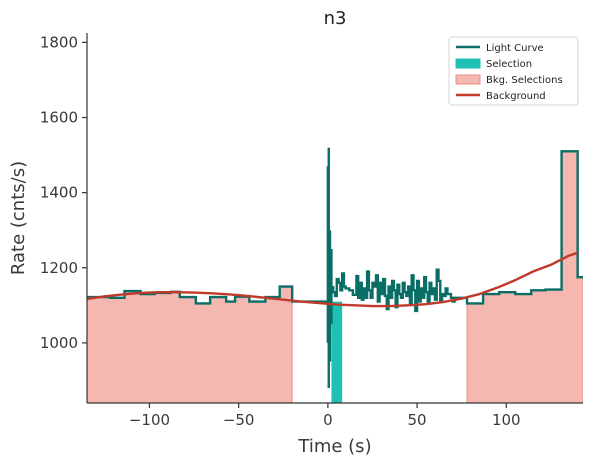  Describe the element at coordinates (333, 279) in the screenshot. I see `background-curve` at that location.